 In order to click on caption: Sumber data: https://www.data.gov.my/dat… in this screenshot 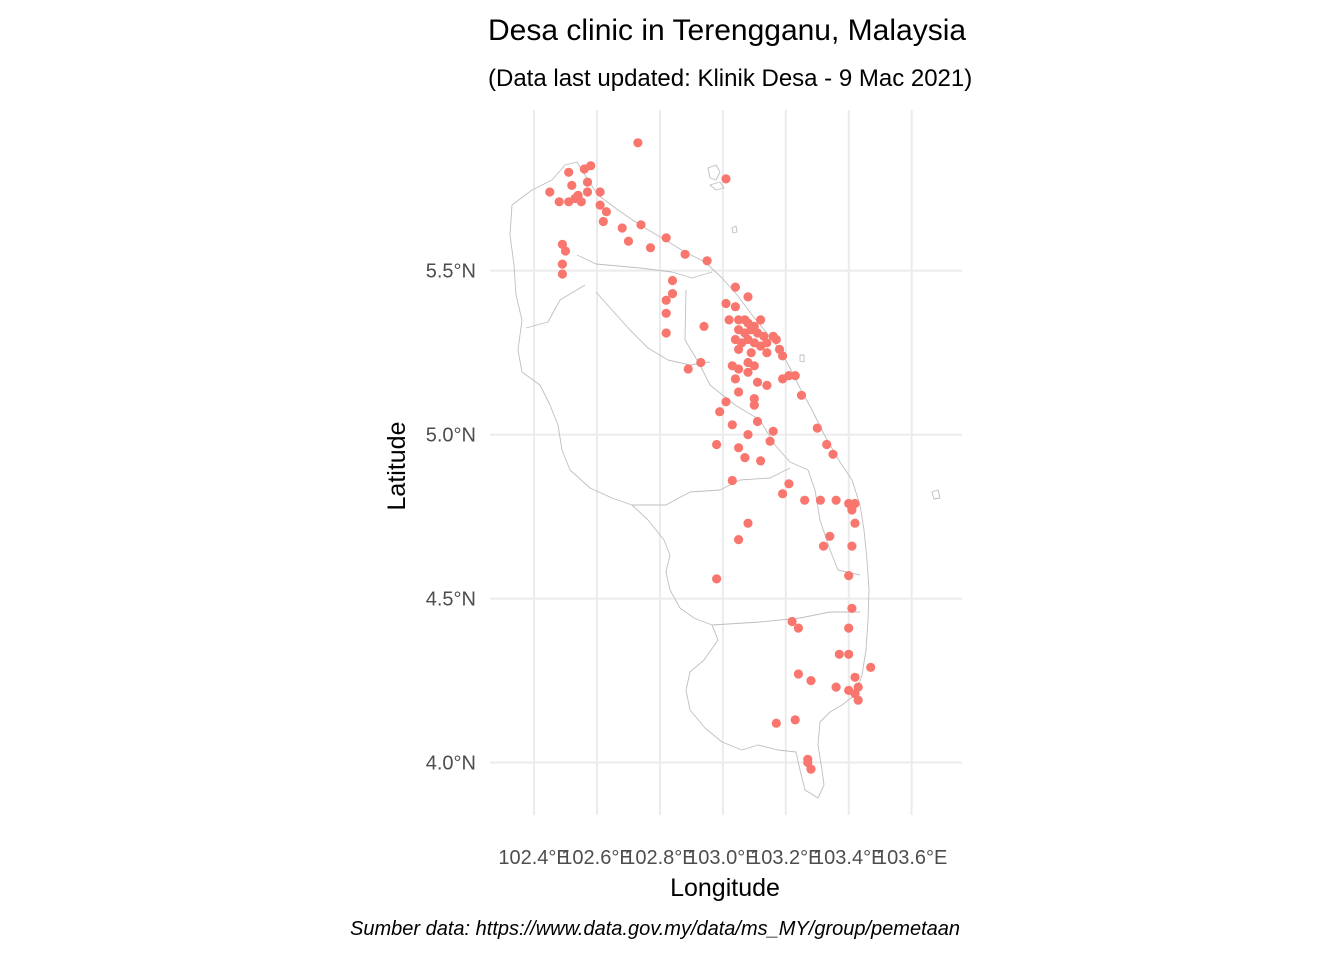, I will do `click(655, 929)`.